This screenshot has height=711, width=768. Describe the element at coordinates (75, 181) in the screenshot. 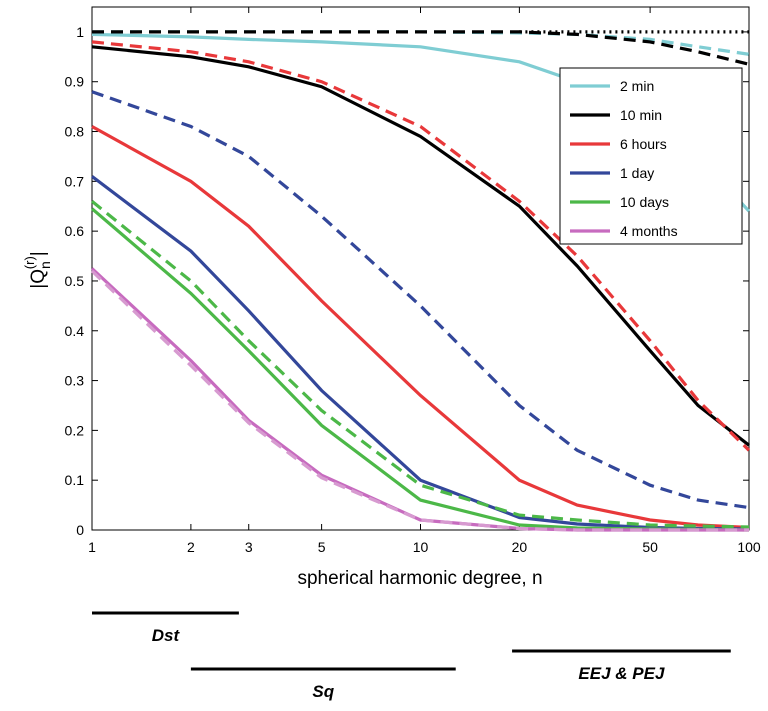

I see `y-tick-label: 0.7` at that location.